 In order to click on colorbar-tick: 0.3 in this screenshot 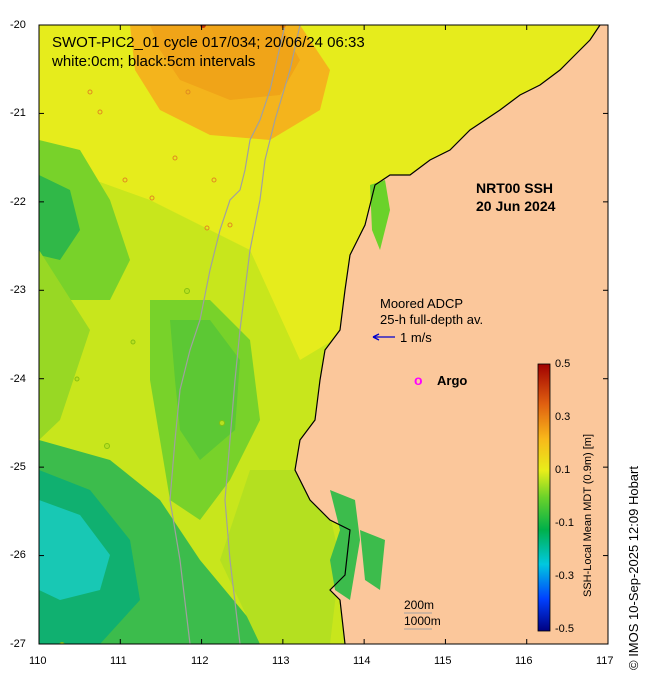, I will do `click(563, 417)`.